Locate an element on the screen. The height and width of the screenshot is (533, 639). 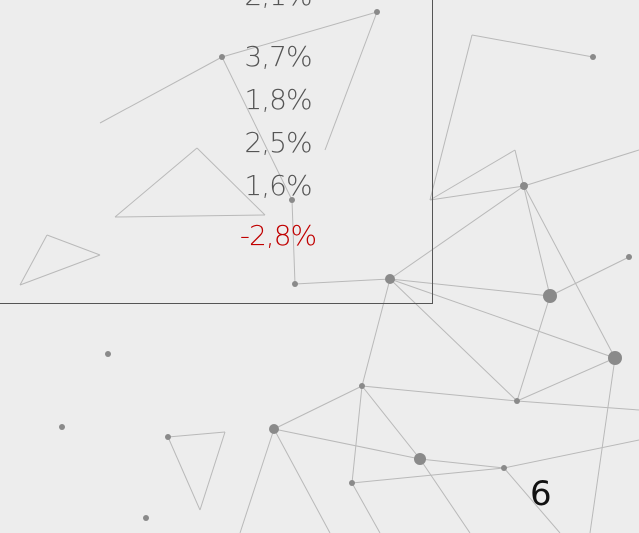
value: 1,6% is located at coordinates (278, 185).